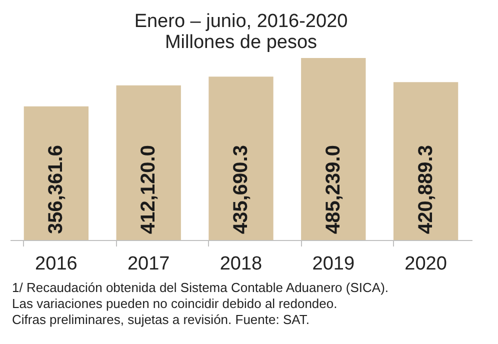 This screenshot has width=498, height=344. Describe the element at coordinates (149, 189) in the screenshot. I see `data-label: 412,120.0` at that location.